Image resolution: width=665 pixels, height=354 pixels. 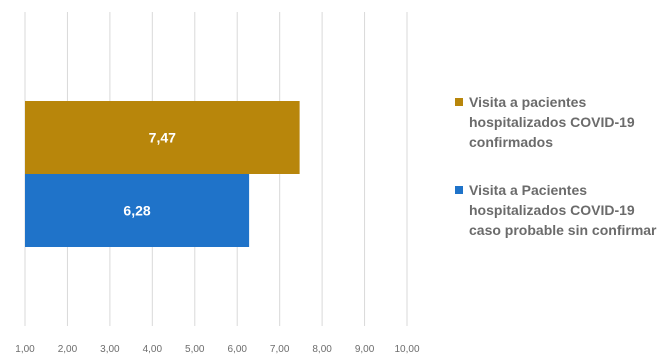 What do you see at coordinates (459, 102) in the screenshot?
I see `legend-swatch-confirmed` at bounding box center [459, 102].